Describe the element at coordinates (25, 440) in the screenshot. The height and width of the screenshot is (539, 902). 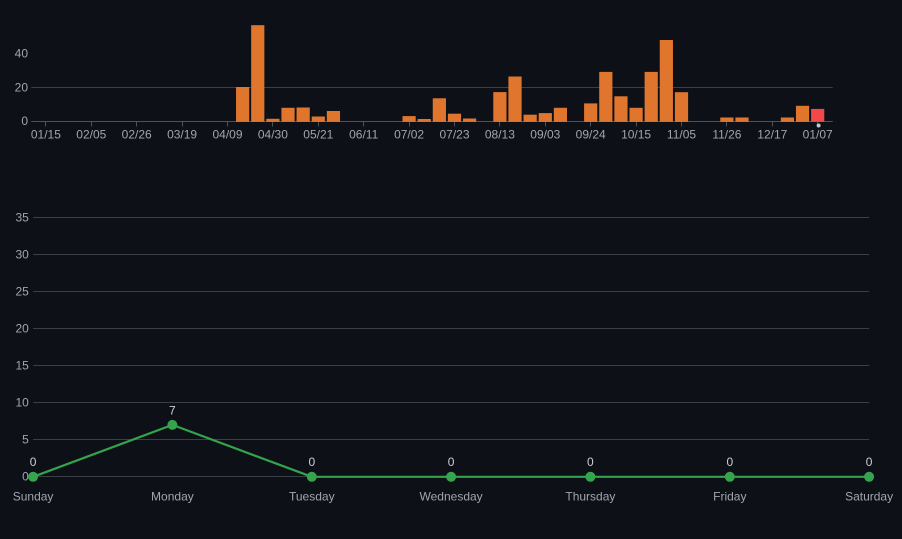
I see `svg-text: 5` at that location.